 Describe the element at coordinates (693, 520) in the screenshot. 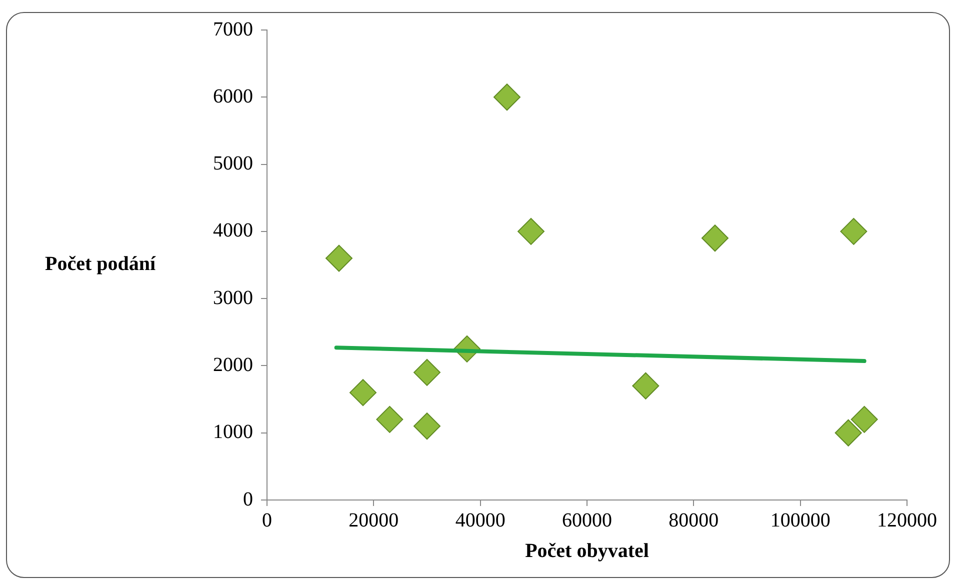

I see `x-tick-label: 80000` at that location.